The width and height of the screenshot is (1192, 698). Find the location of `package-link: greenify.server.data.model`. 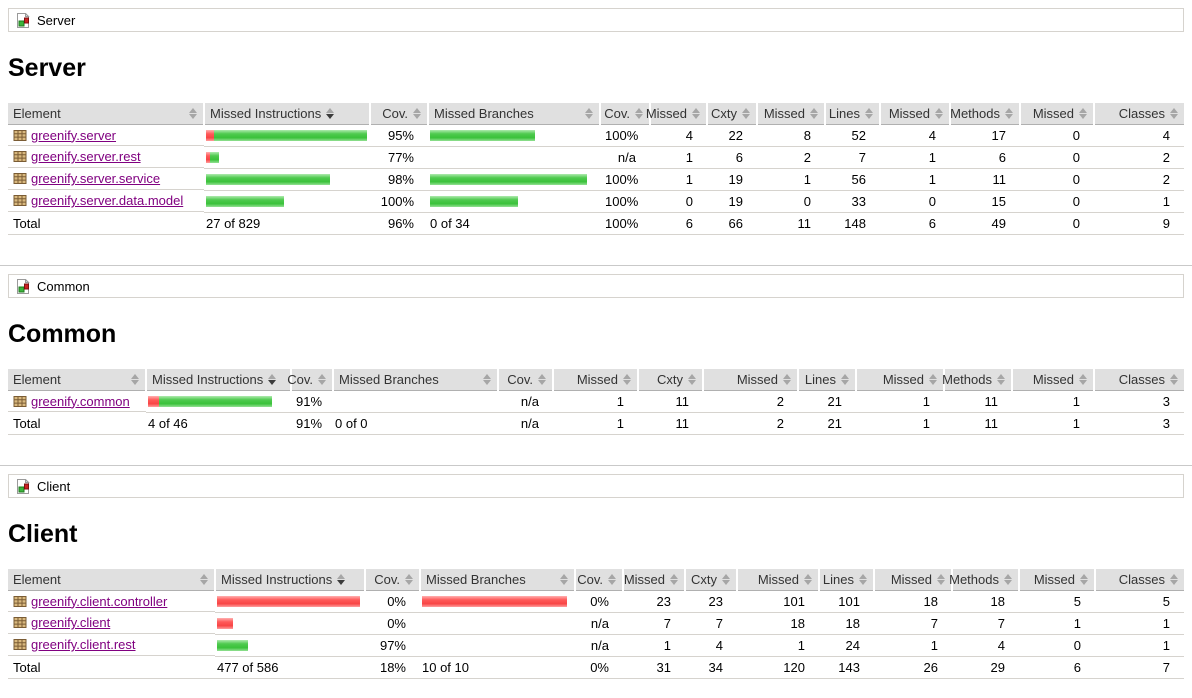

package-link: greenify.server.data.model is located at coordinates (107, 200).